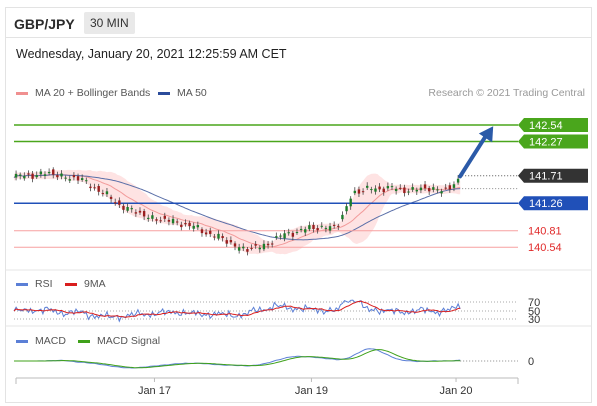 The image size is (597, 406). Describe the element at coordinates (164, 93) in the screenshot. I see `legend-ma50-swatch` at that location.